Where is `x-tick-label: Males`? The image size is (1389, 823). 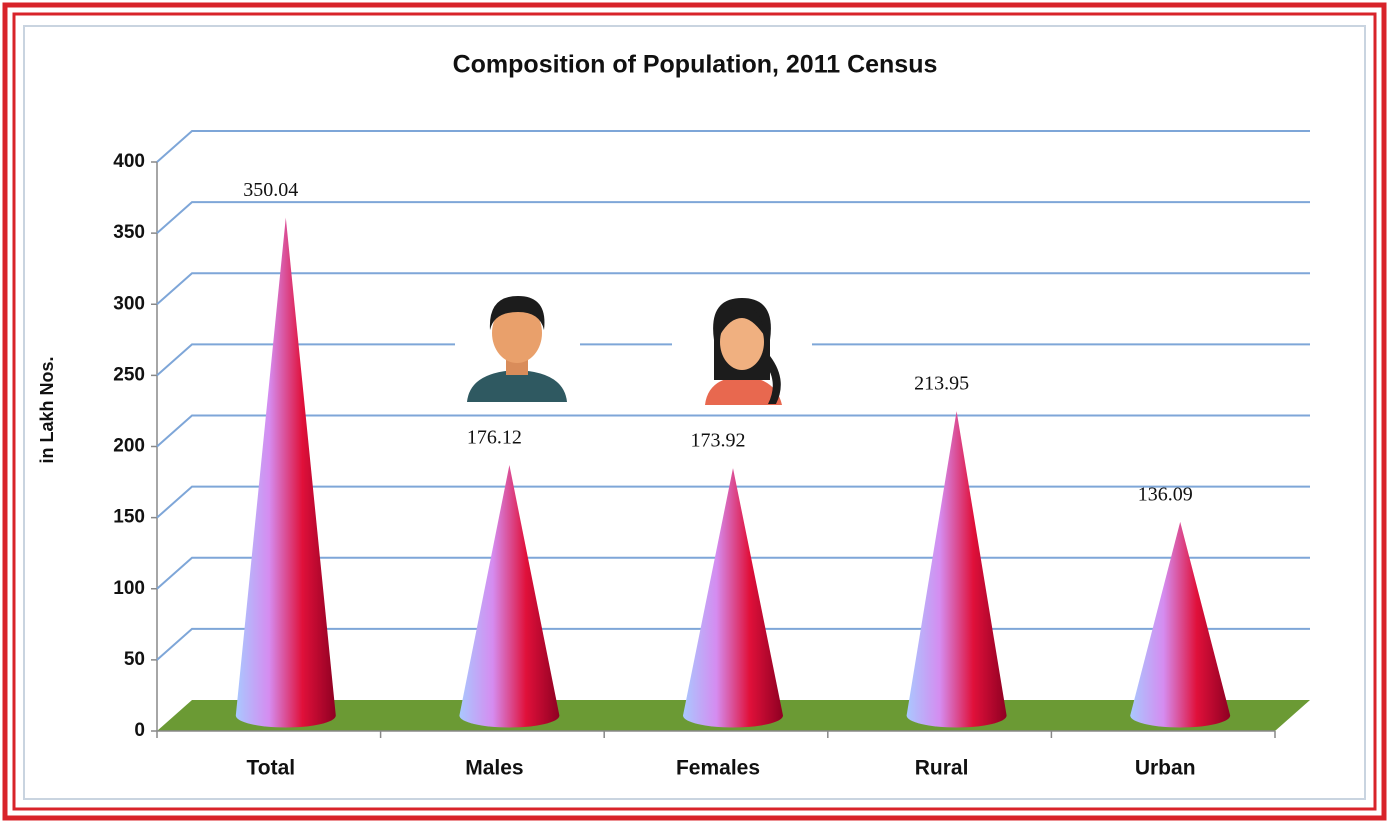
x-tick-label: Males is located at coordinates (494, 768).